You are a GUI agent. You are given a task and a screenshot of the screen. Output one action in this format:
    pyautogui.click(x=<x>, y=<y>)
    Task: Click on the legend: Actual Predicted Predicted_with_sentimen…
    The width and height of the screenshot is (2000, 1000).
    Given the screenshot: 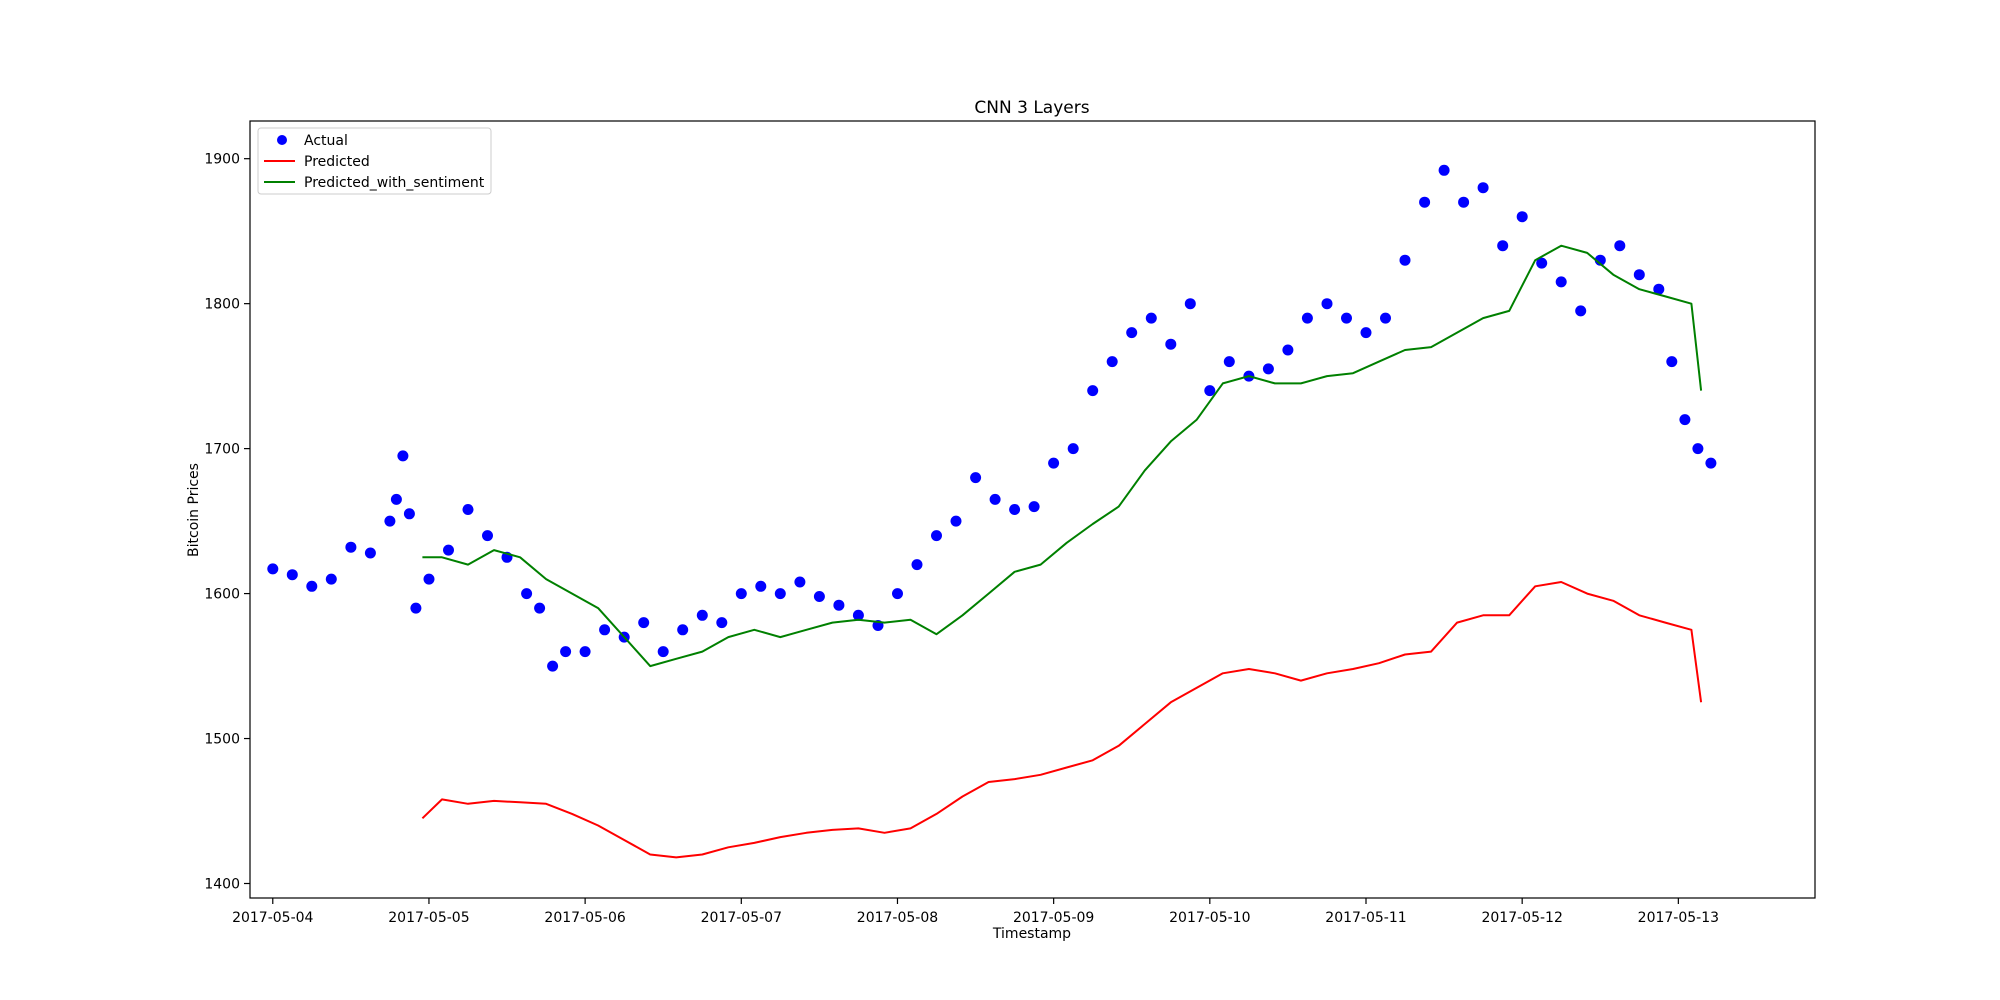 What is the action you would take?
    pyautogui.click(x=374, y=161)
    